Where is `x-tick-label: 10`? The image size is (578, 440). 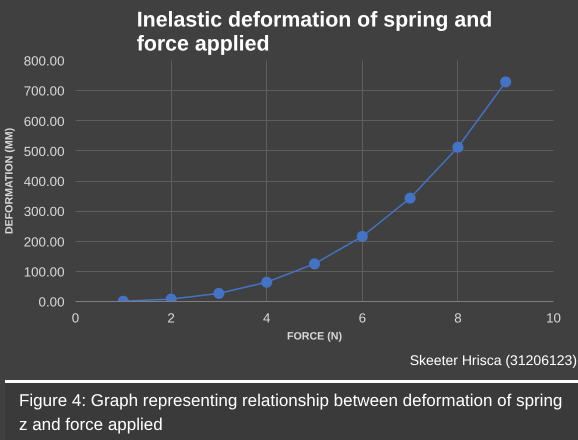 x-tick-label: 10 is located at coordinates (553, 318).